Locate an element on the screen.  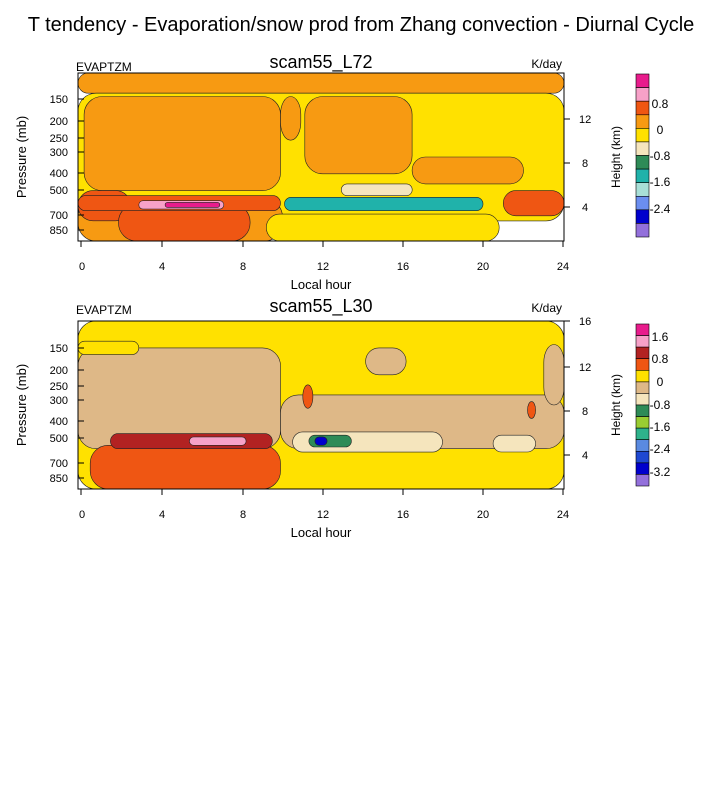
plot-frame-l30 is located at coordinates (321, 405).